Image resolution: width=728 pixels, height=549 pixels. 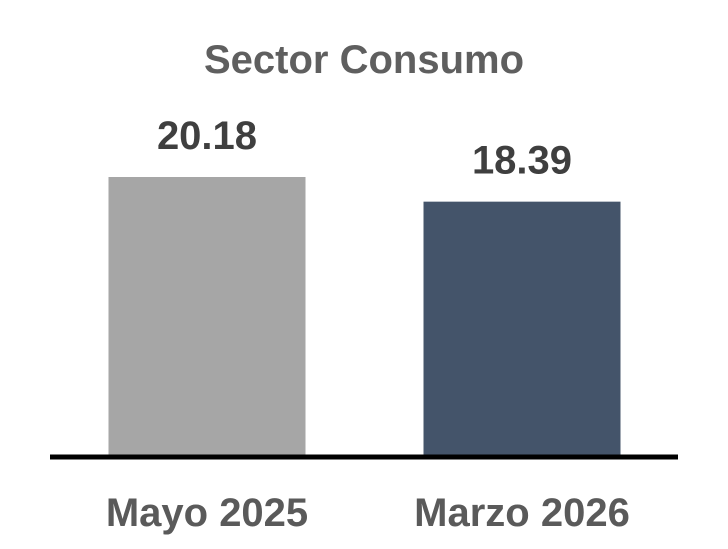 What do you see at coordinates (207, 136) in the screenshot?
I see `bar-value-label-0: 20.18` at bounding box center [207, 136].